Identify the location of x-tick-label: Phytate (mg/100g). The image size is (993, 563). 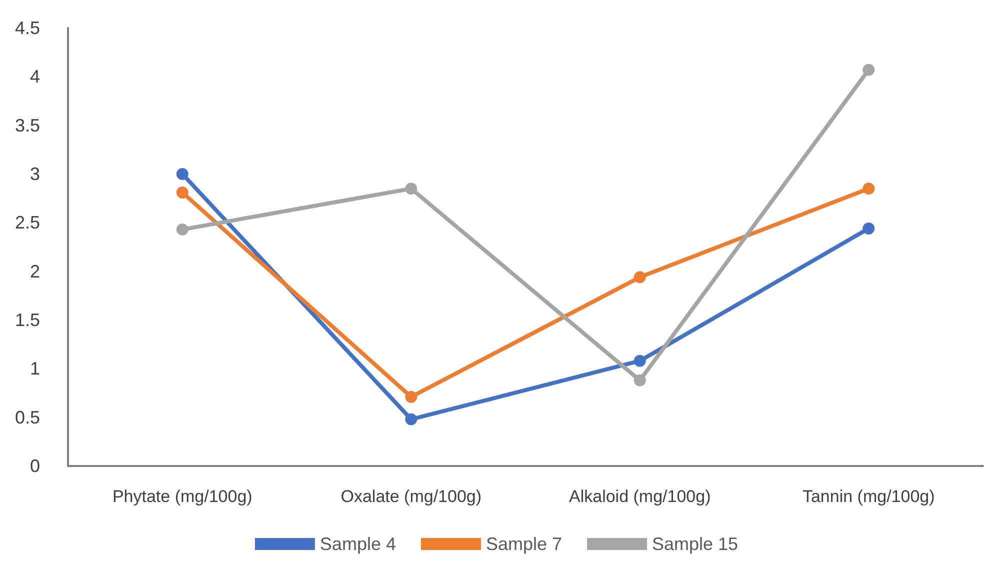
(182, 496).